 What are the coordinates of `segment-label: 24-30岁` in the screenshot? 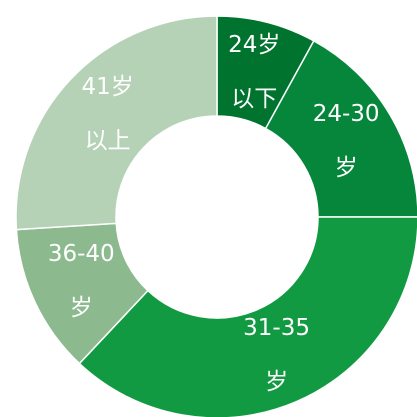 It's located at (346, 140).